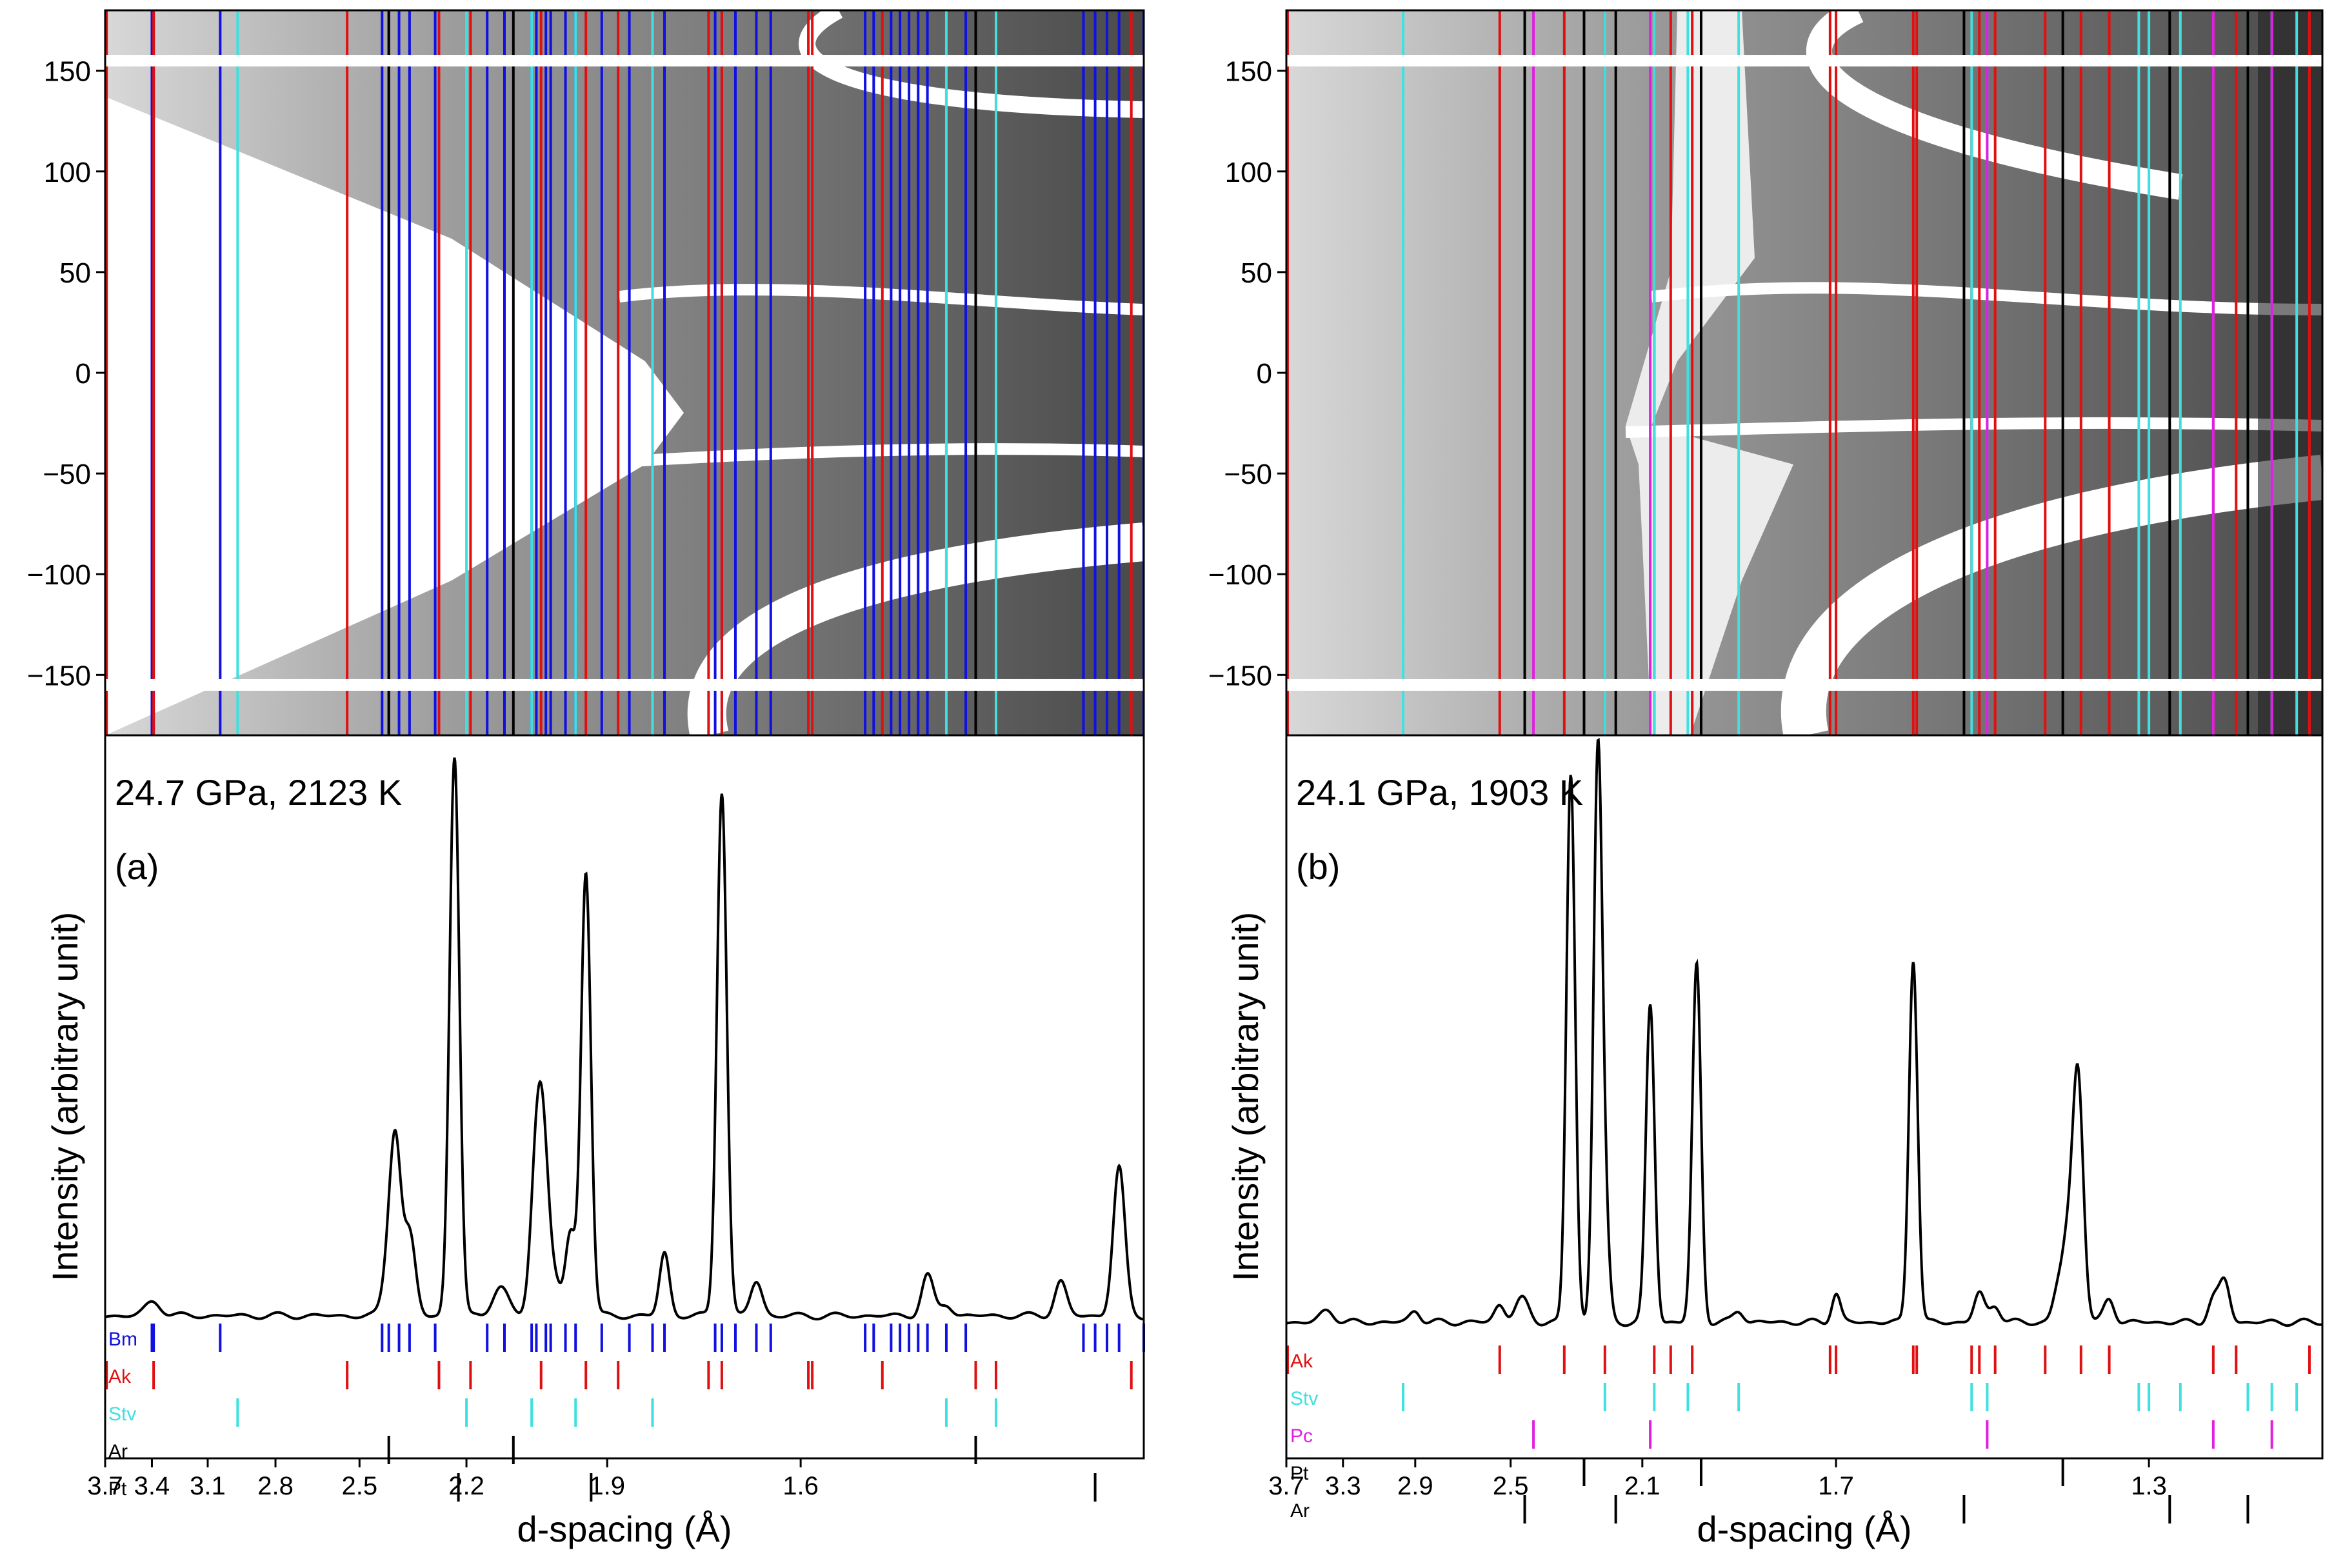  What do you see at coordinates (1994, 105) in the screenshot?
I see `panel-b-cake-arc-upper` at bounding box center [1994, 105].